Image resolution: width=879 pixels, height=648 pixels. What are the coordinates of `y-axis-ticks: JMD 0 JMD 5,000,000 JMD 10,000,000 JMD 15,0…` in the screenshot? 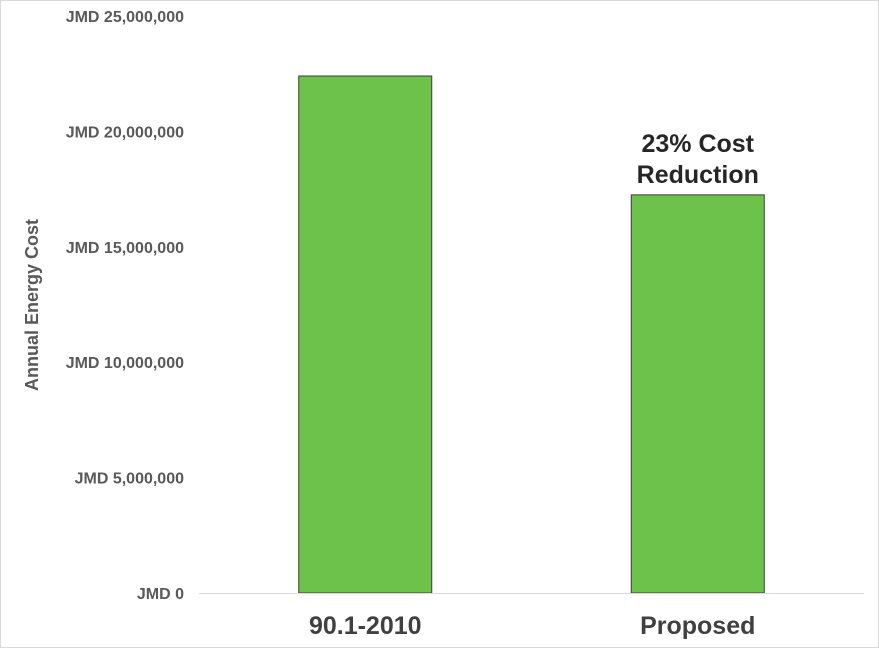 It's located at (125, 306).